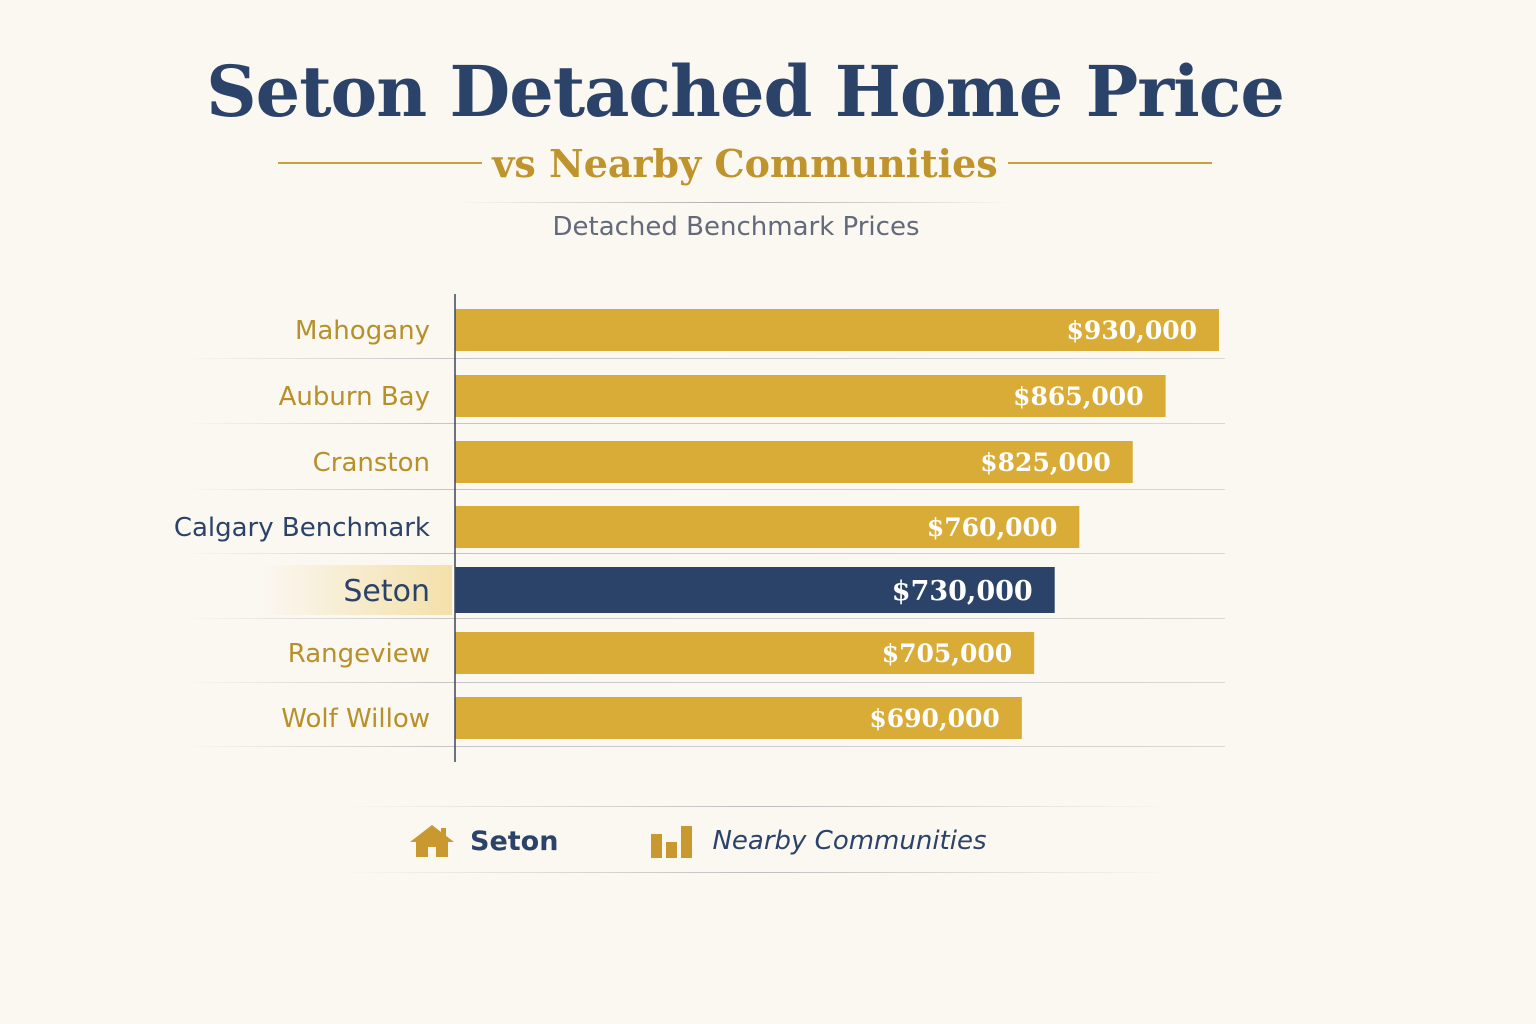 This screenshot has height=1024, width=1536. I want to click on value-label: $690,000, so click(934, 718).